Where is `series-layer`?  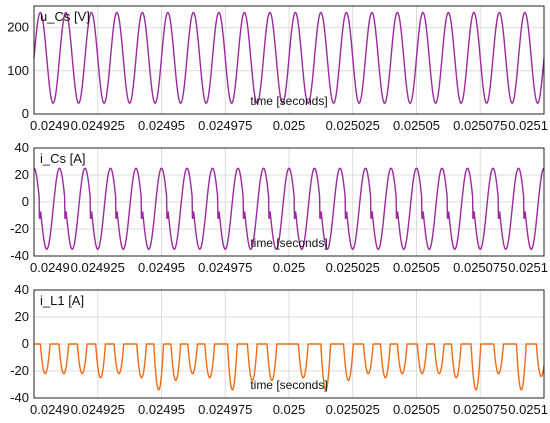
series-layer is located at coordinates (289, 367).